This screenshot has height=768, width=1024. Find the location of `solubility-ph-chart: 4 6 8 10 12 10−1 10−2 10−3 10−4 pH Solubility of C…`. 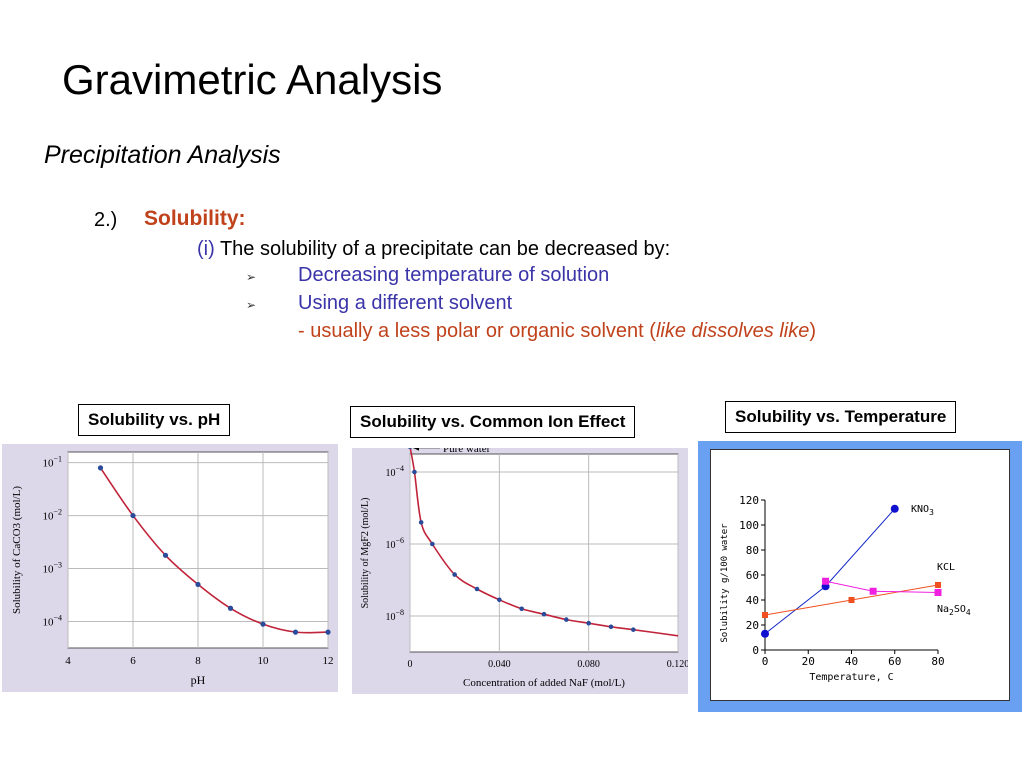

solubility-ph-chart: 4 6 8 10 12 10−1 10−2 10−3 10−4 pH Solubility of C… is located at coordinates (172, 569).